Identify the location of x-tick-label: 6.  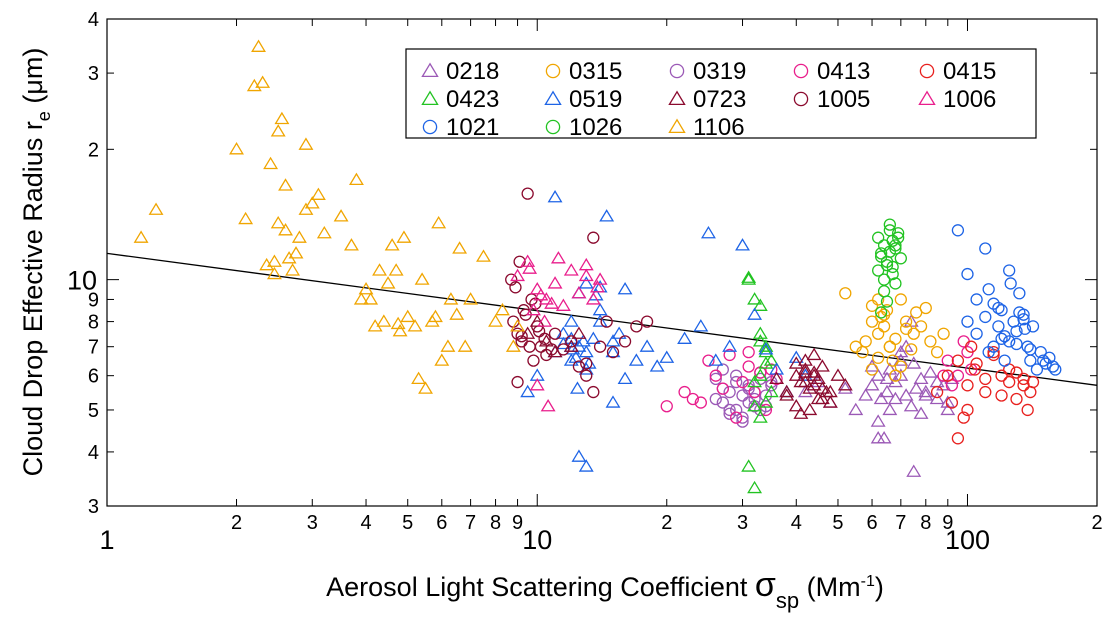
(441, 523).